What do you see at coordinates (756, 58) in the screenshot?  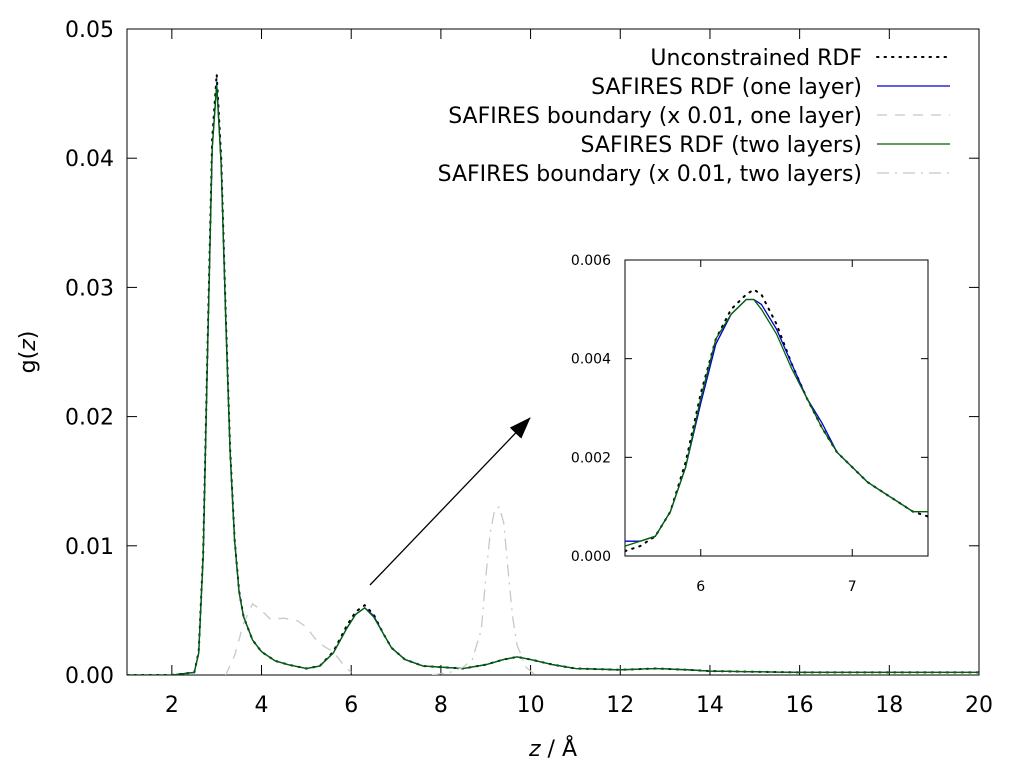 I see `legend-label: Unconstrained RDF` at bounding box center [756, 58].